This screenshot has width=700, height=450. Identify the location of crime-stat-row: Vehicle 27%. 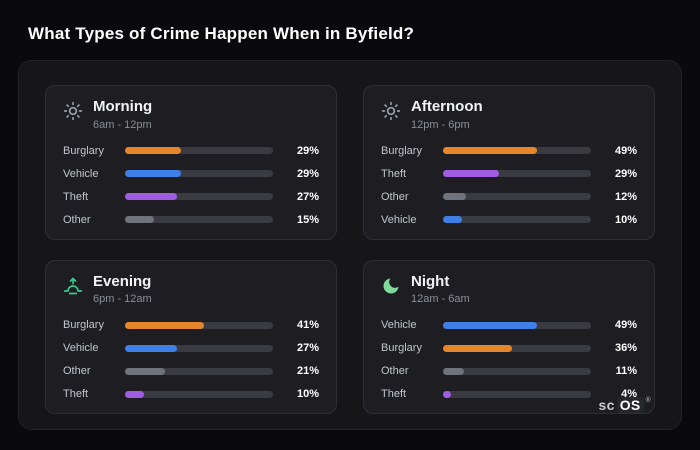
(191, 348).